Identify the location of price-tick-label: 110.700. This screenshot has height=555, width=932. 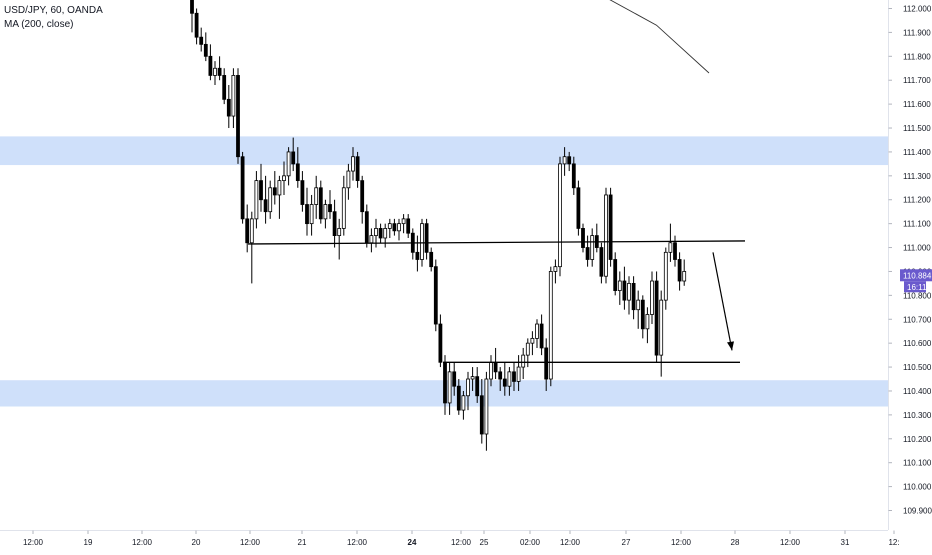
(917, 319).